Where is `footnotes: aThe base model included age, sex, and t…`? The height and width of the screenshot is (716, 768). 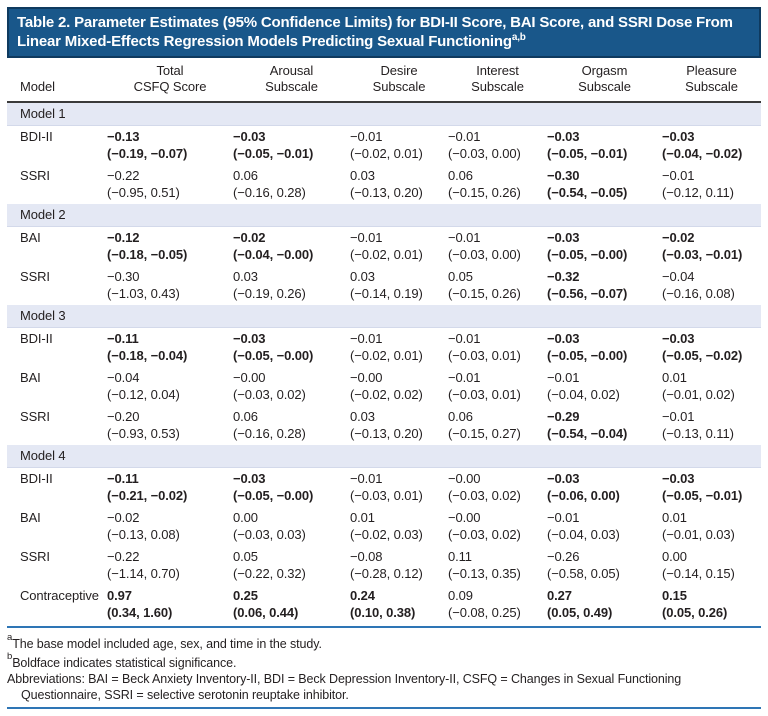 footnotes: aThe base model included age, sex, and t… is located at coordinates (384, 664).